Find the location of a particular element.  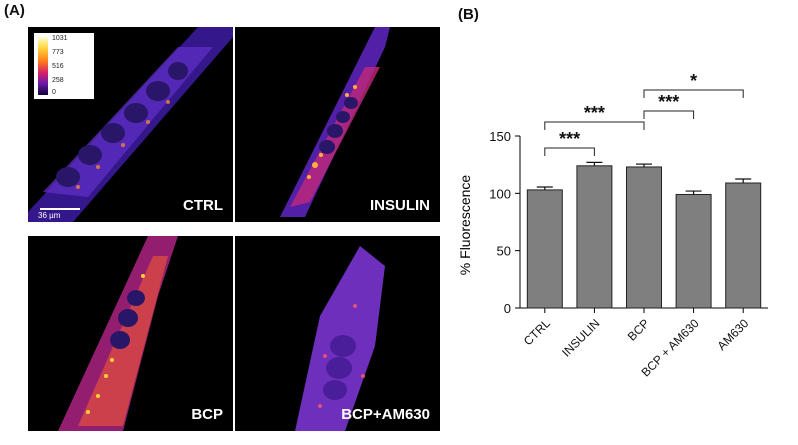

micrograph-label: BCP+AM630 is located at coordinates (385, 414).